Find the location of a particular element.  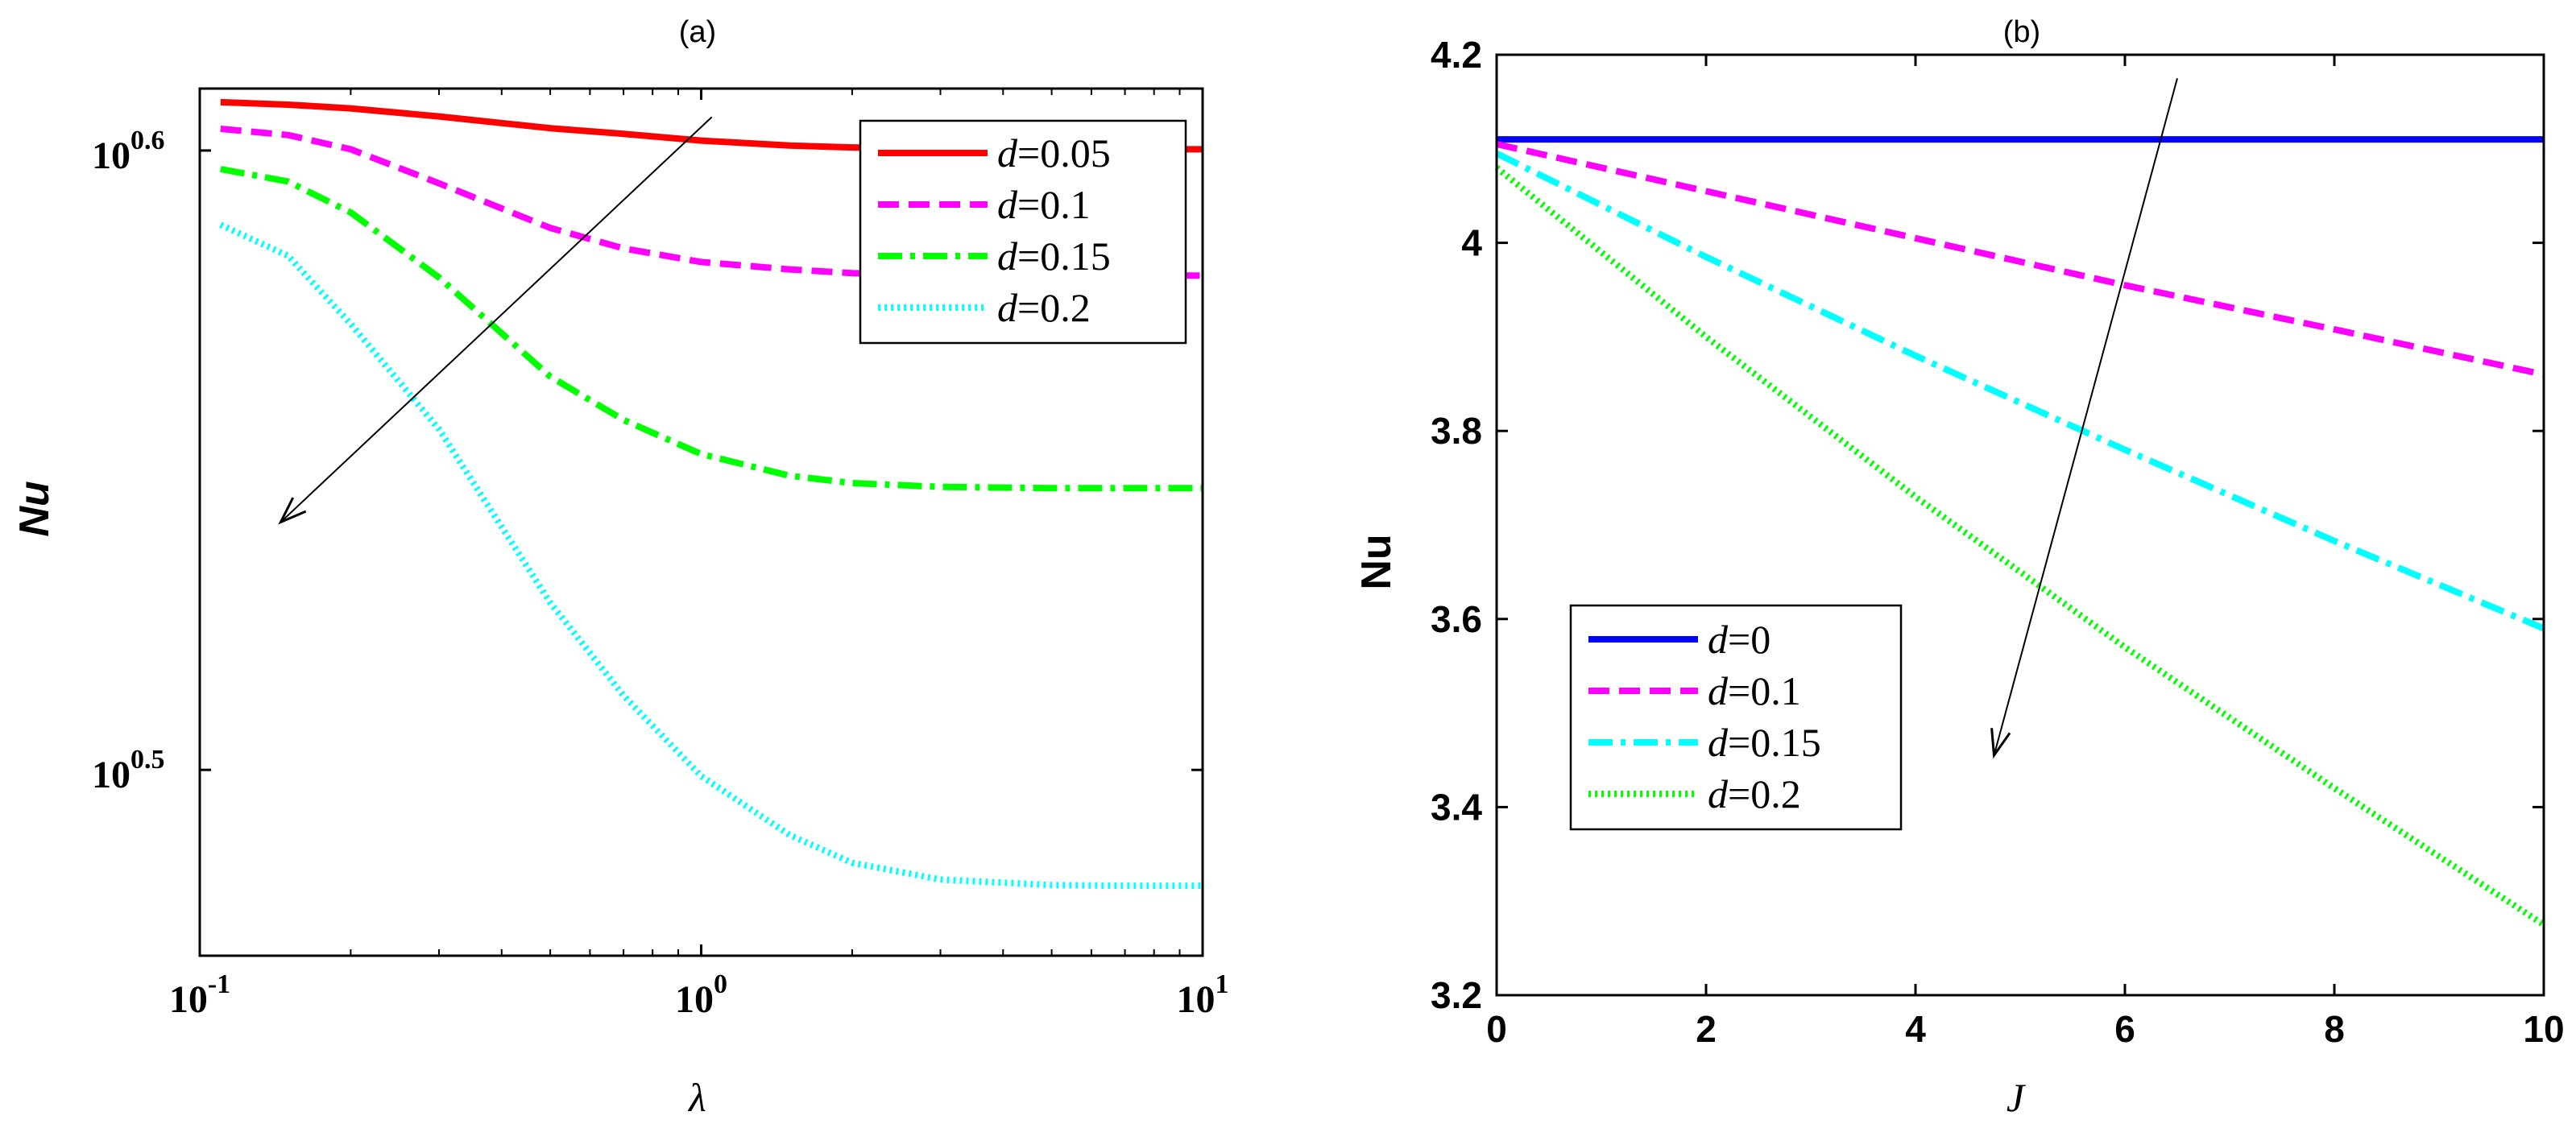

panel-a-arrow-shaft is located at coordinates (496, 319).